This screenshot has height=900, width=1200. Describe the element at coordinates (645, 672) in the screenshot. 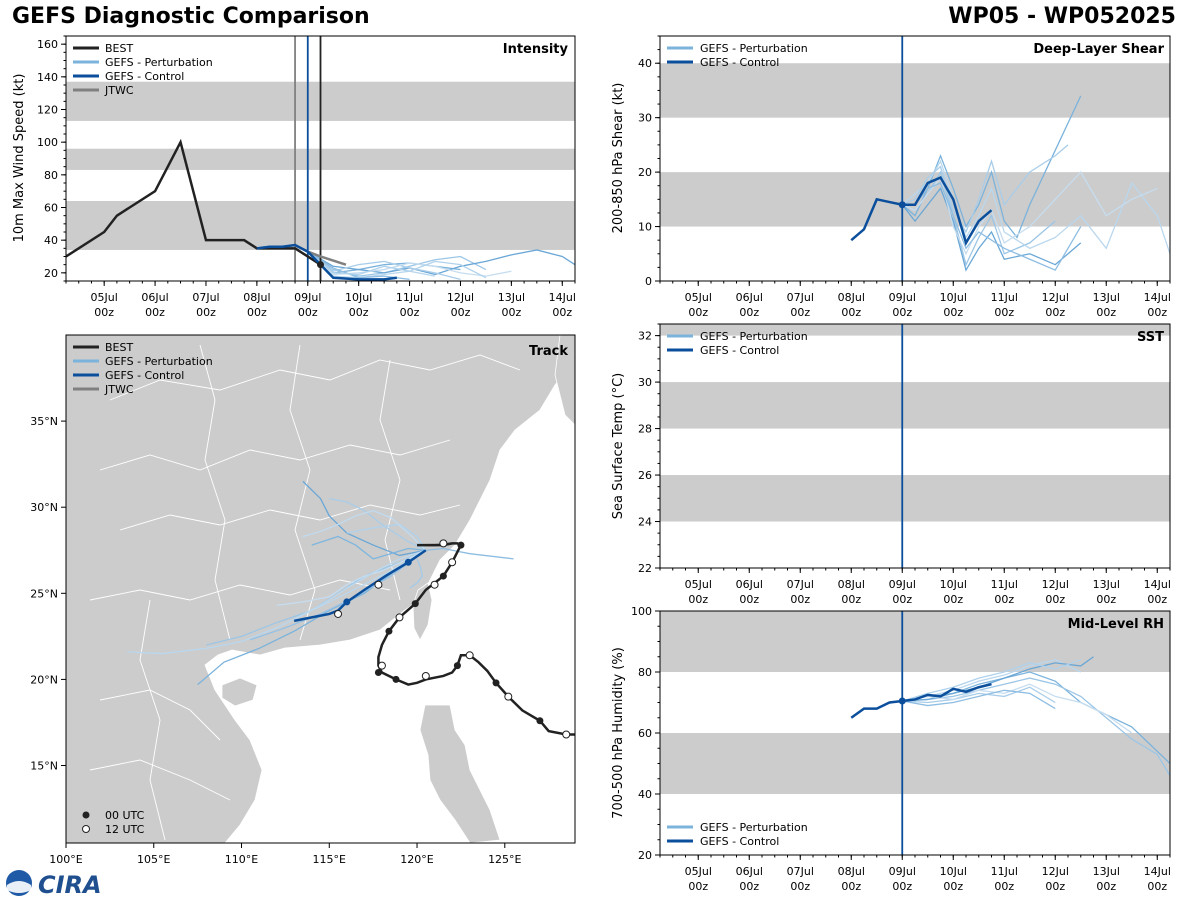

I see `y-tick-label: 80` at that location.